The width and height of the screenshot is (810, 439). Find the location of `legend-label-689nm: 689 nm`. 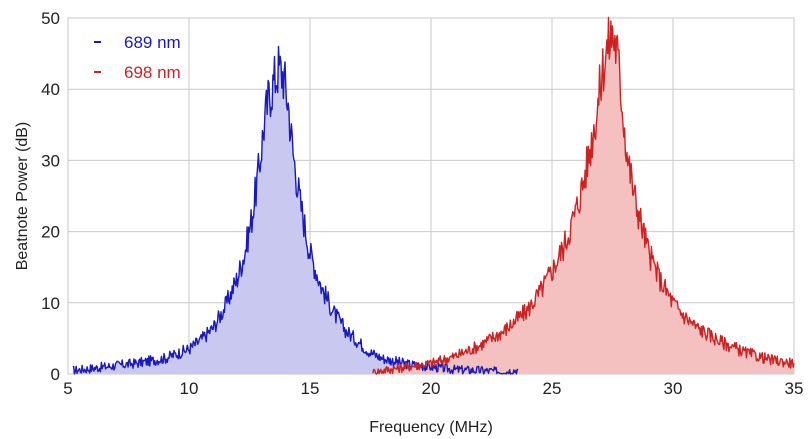

legend-label-689nm: 689 nm is located at coordinates (152, 42).